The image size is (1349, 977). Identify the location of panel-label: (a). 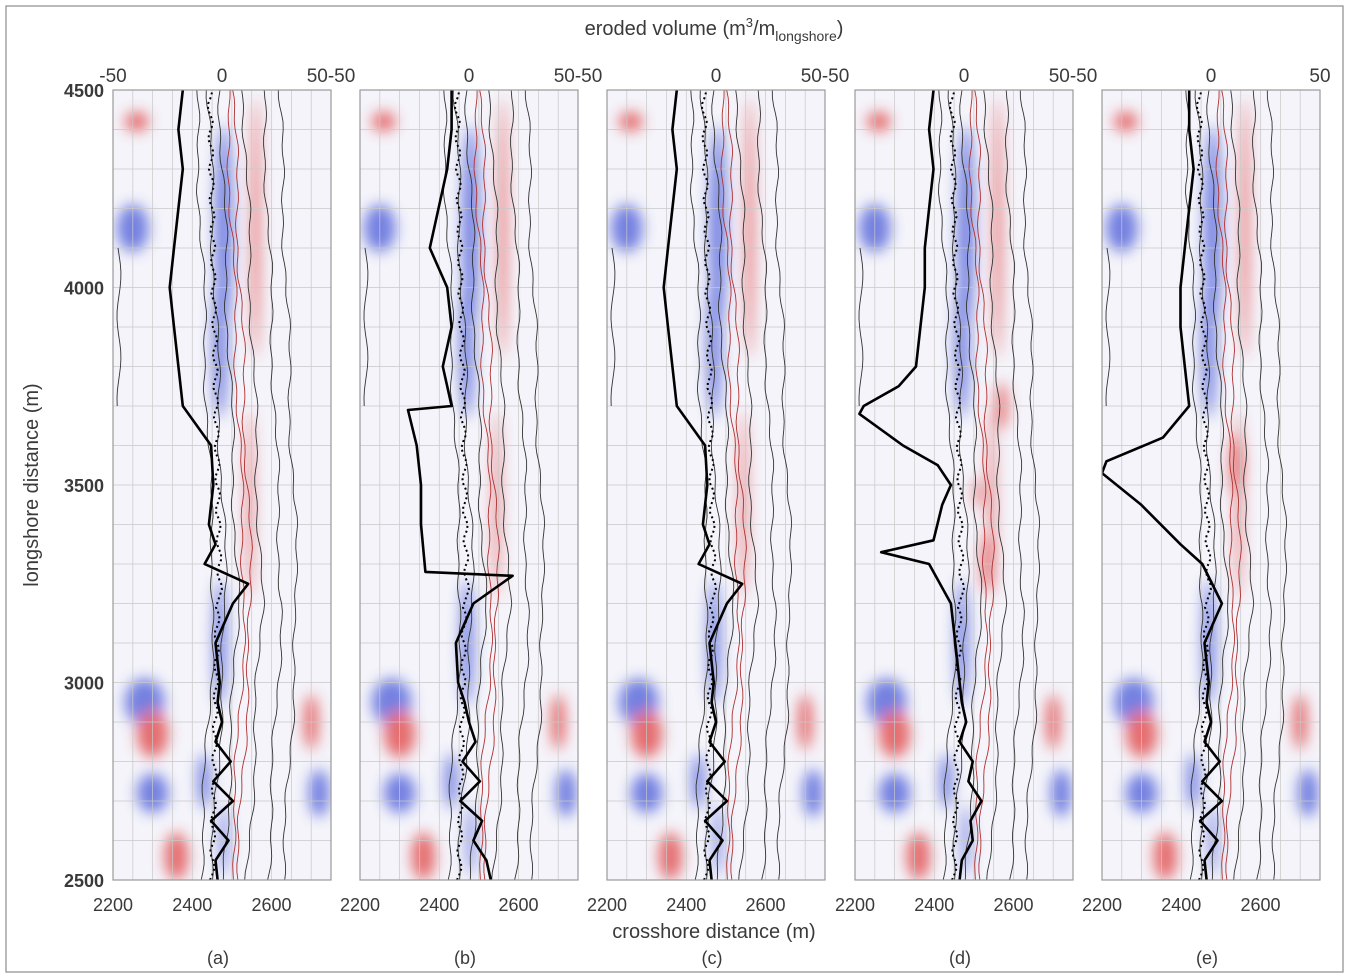
(218, 958).